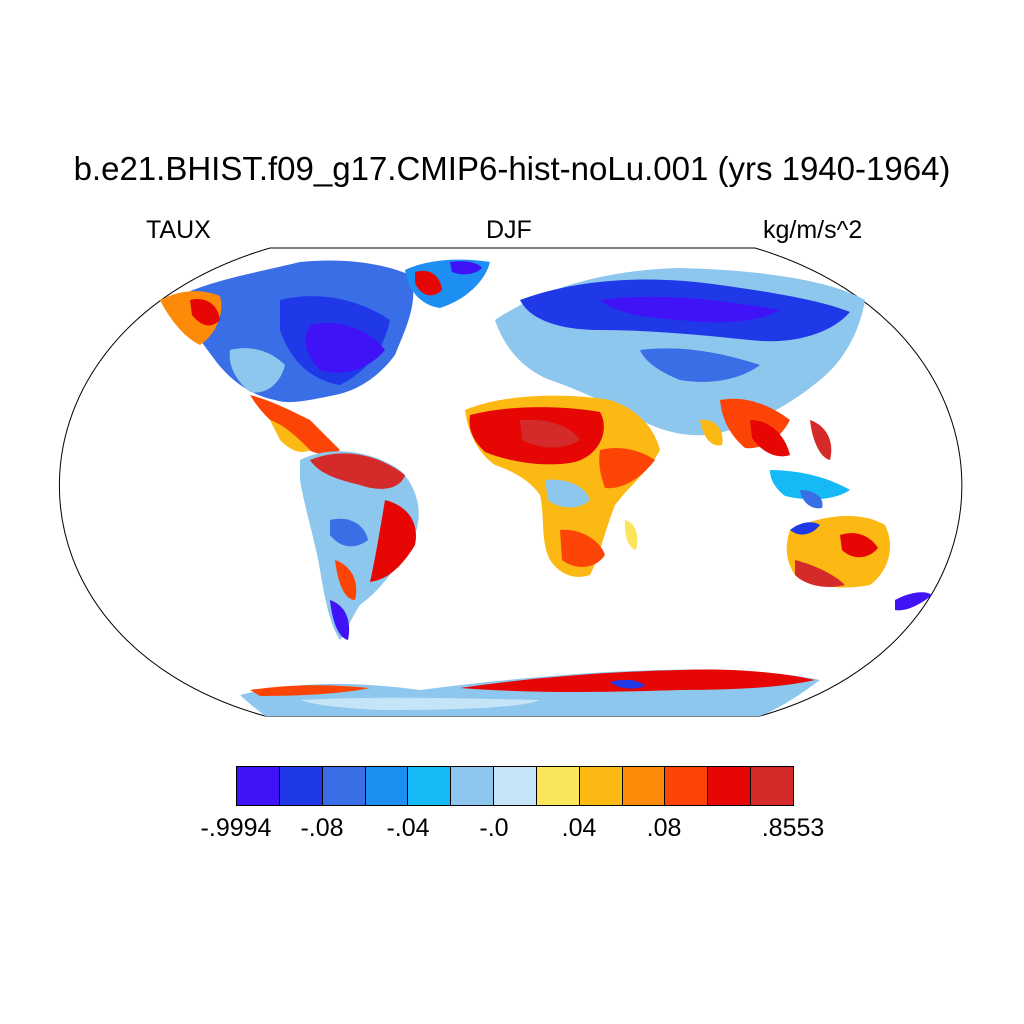 This screenshot has height=1024, width=1024. I want to click on africa, so click(562, 486).